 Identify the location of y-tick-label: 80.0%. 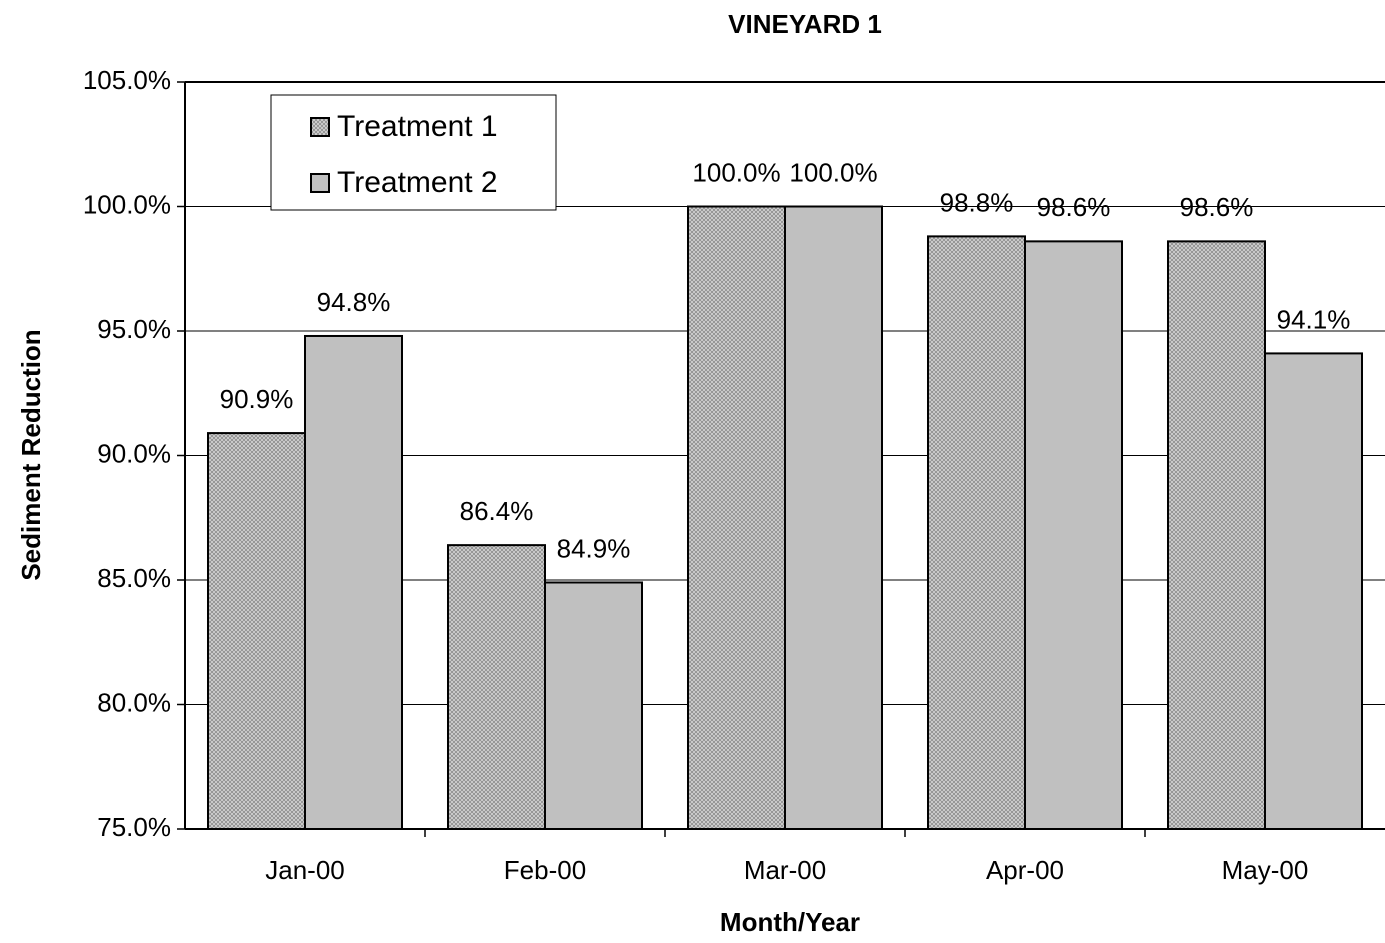
(134, 702).